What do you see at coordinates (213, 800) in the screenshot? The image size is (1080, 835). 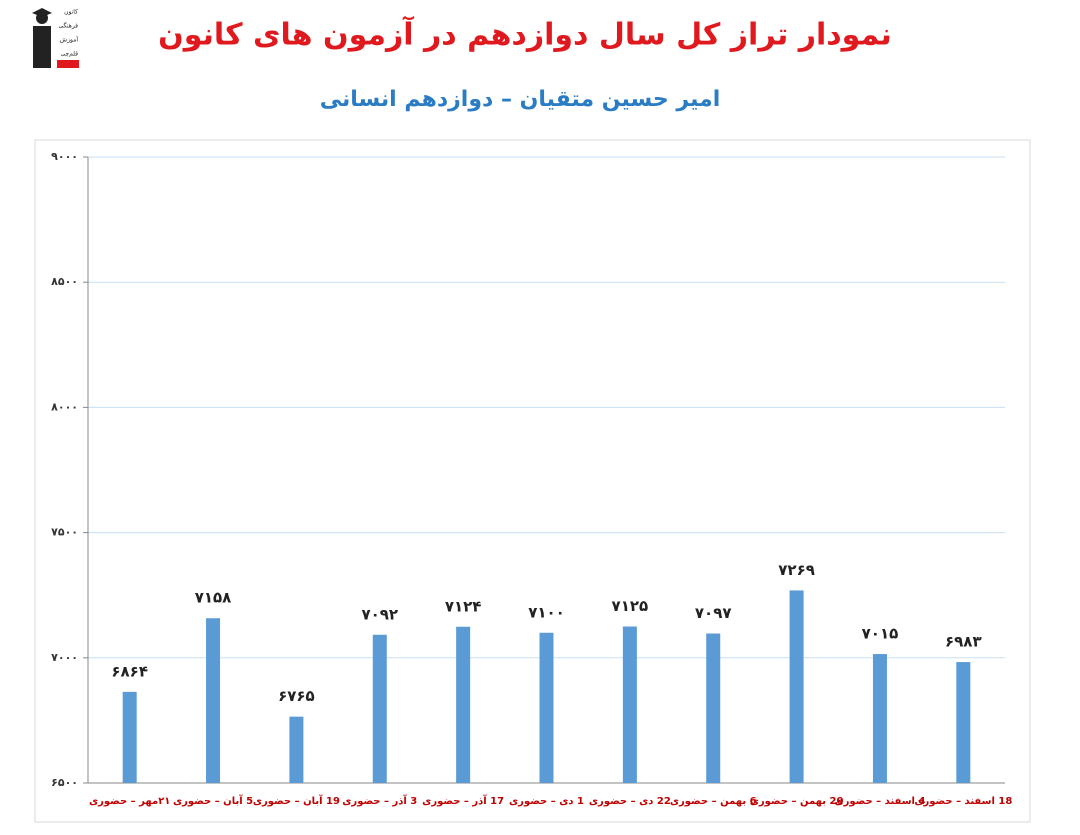 I see `x-tick-label: 5 آبان – حضوری` at bounding box center [213, 800].